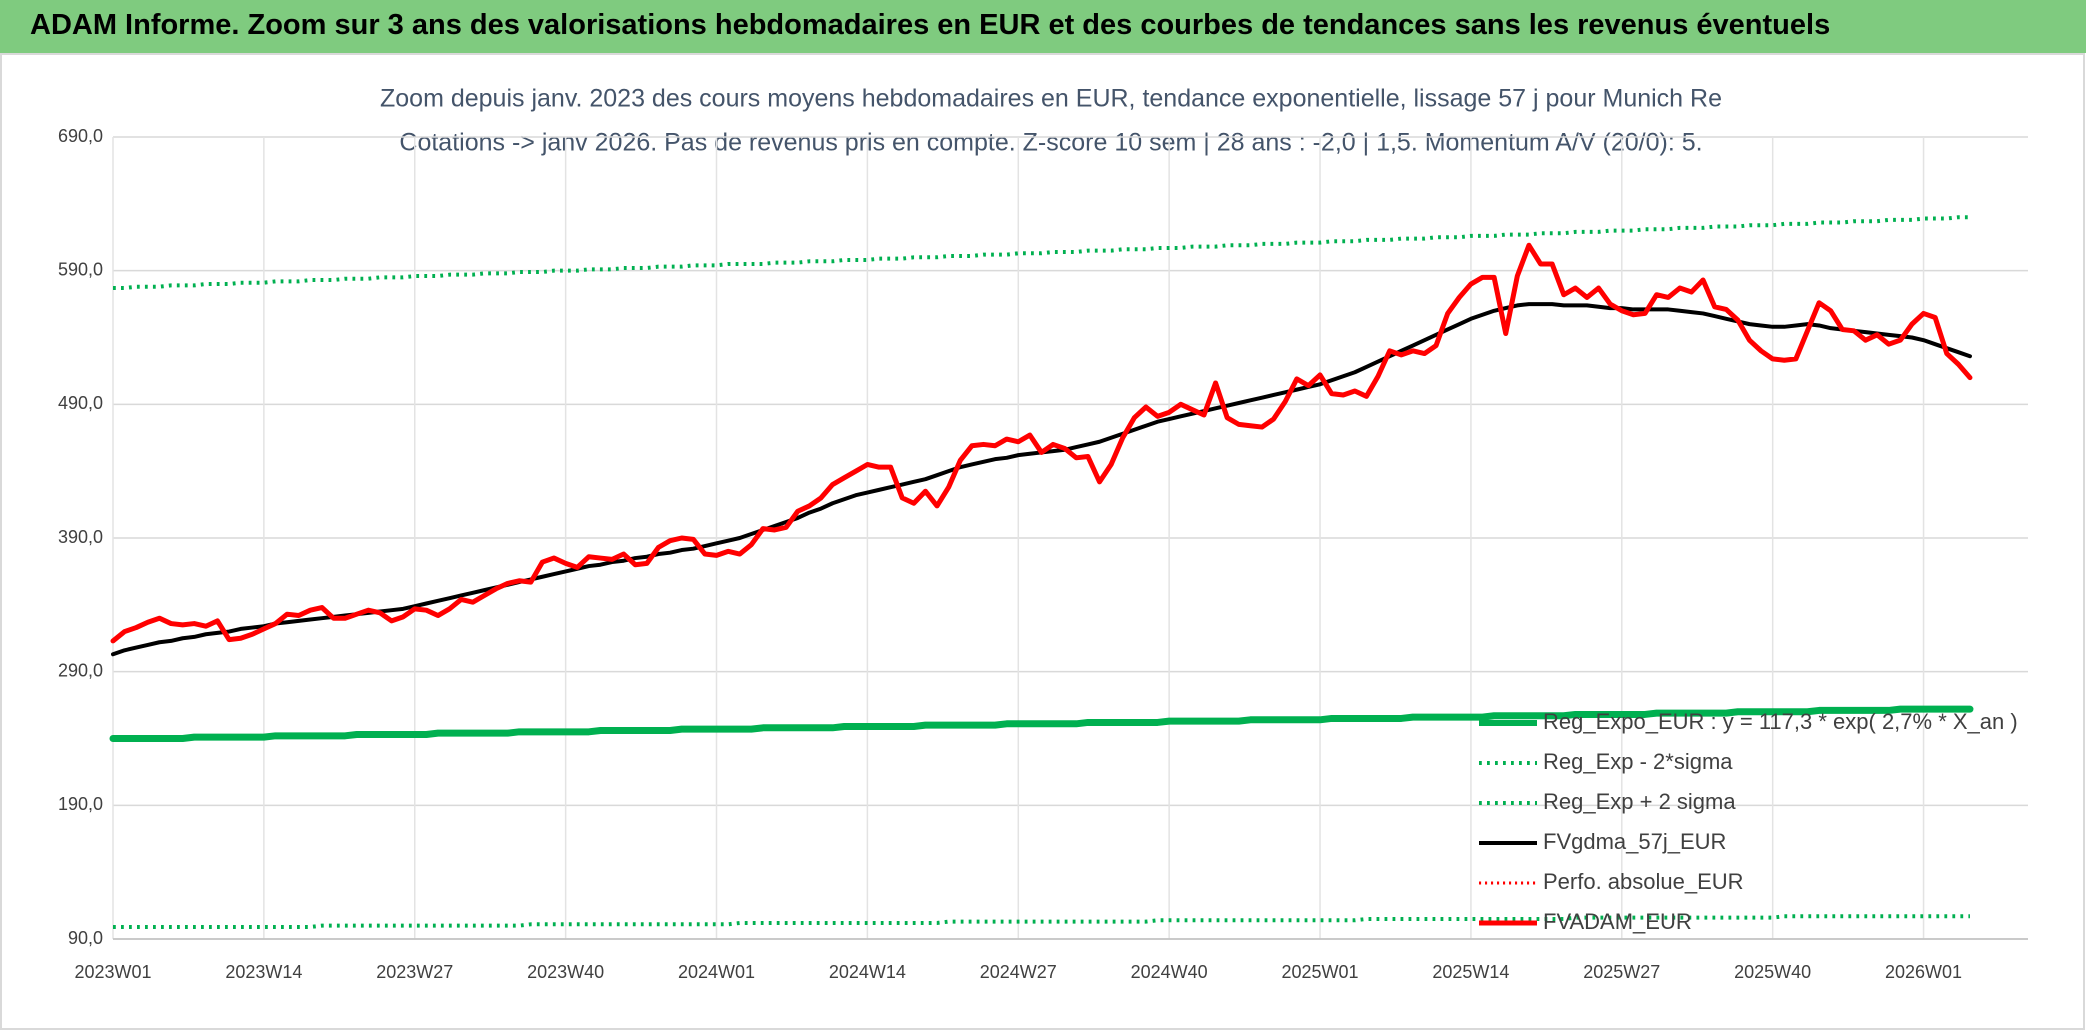 This screenshot has height=1031, width=2086. What do you see at coordinates (716, 972) in the screenshot?
I see `x-tick-label: 2024W01` at bounding box center [716, 972].